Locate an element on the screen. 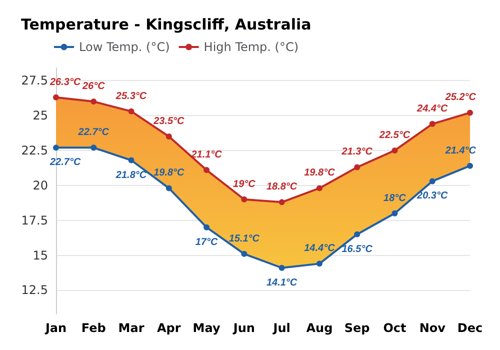 The width and height of the screenshot is (500, 350). data-label: 17°C is located at coordinates (206, 242).